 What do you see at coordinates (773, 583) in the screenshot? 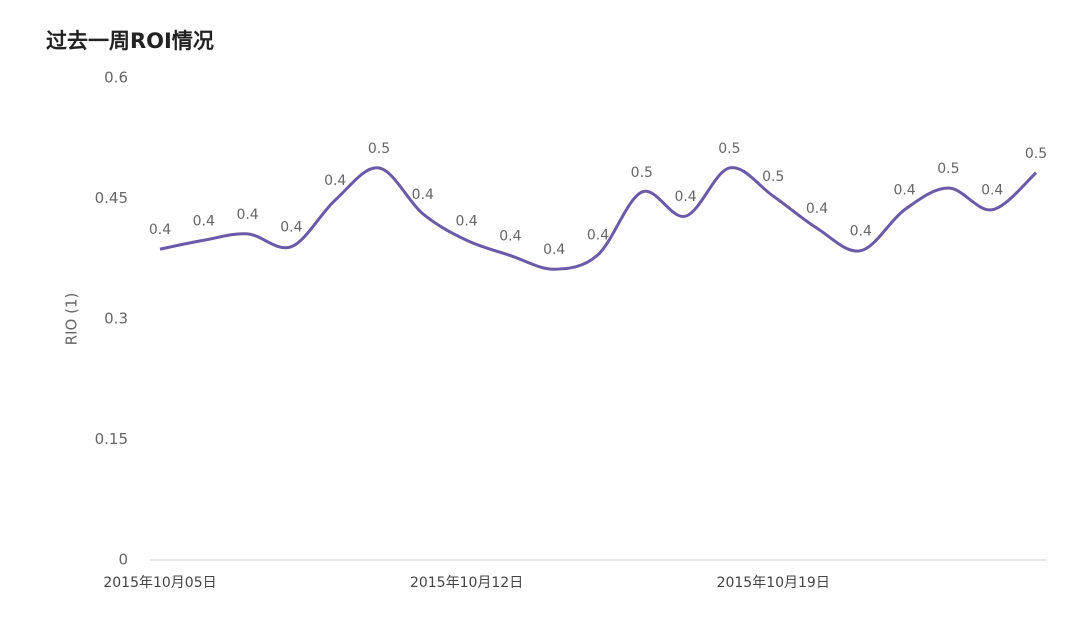
I see `x-tick-label: 2015年10月19日` at bounding box center [773, 583].